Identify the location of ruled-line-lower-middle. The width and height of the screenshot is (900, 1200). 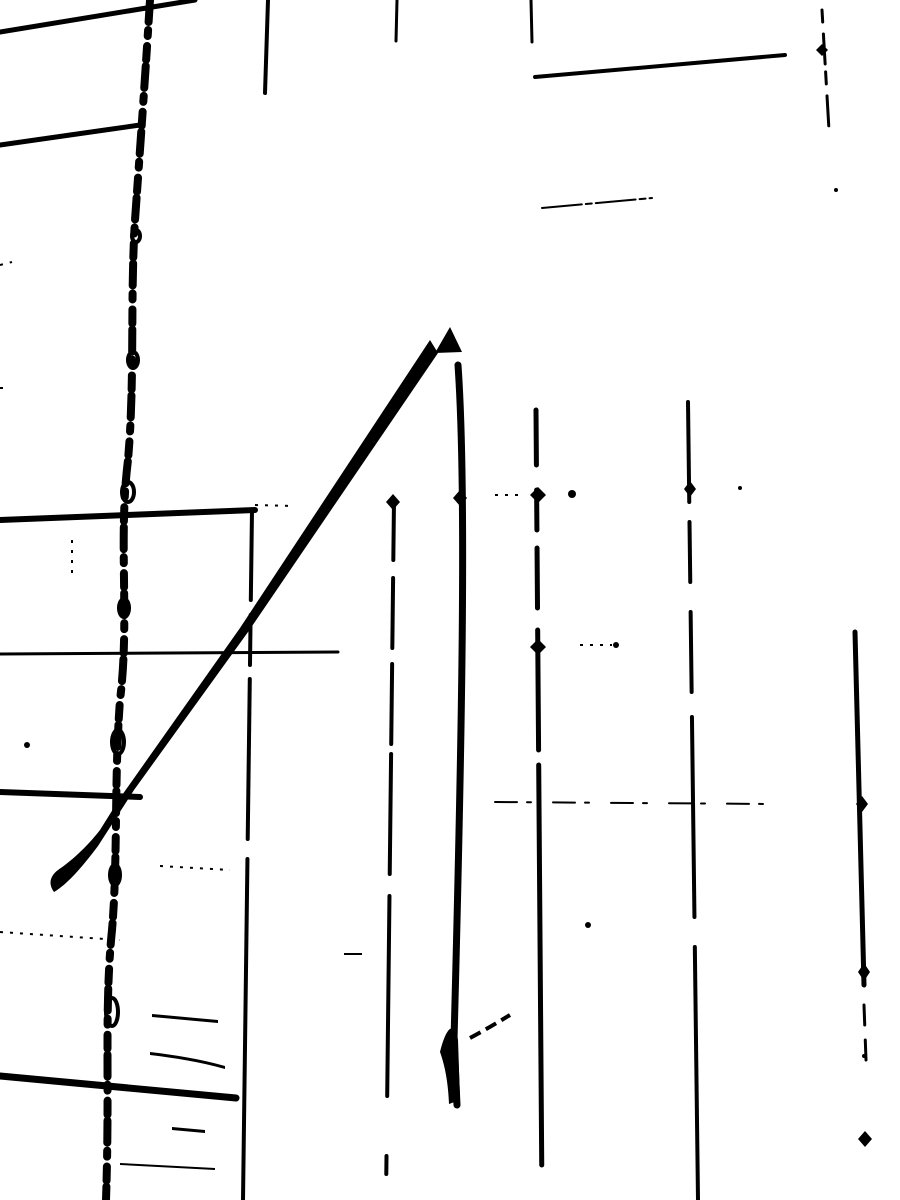
(170, 653).